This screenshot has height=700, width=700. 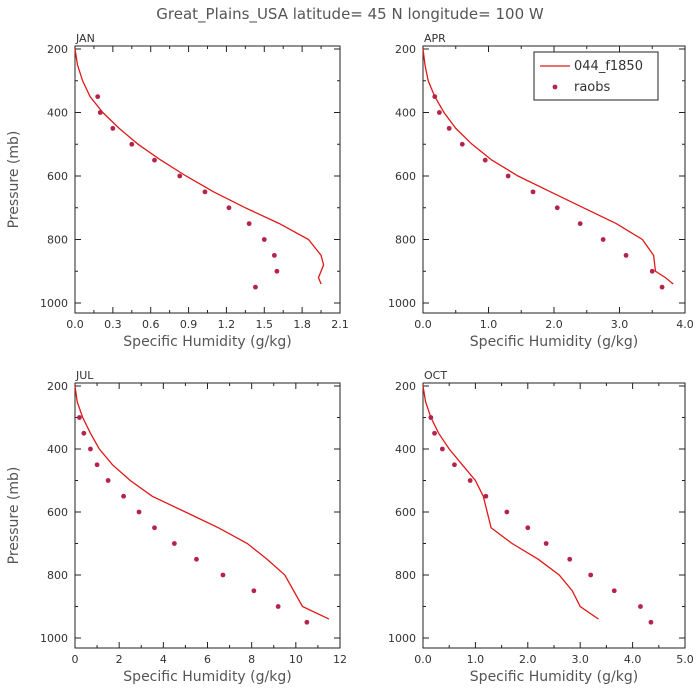 What do you see at coordinates (554, 677) in the screenshot?
I see `x-axis-label-oct: Specific Humidity (g/kg)` at bounding box center [554, 677].